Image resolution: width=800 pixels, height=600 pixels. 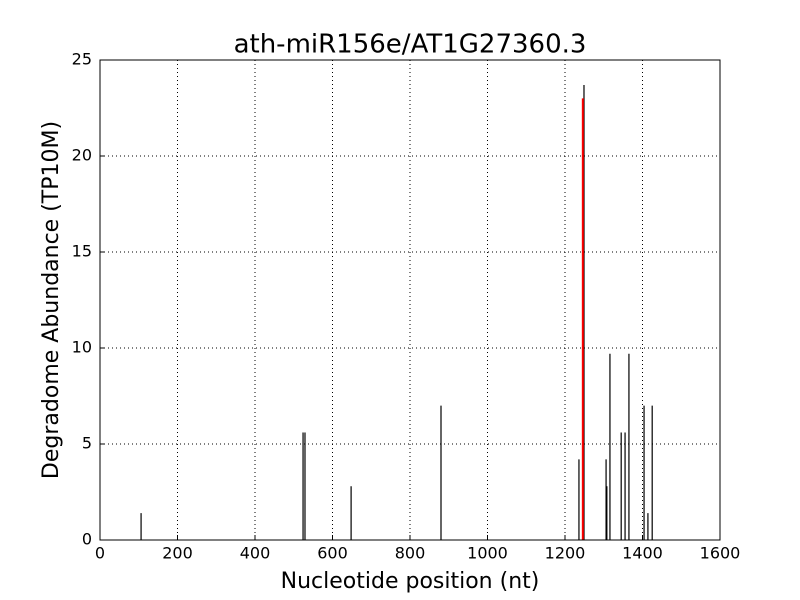 I want to click on x-axis-label: Nucleotide position (nt), so click(x=410, y=581).